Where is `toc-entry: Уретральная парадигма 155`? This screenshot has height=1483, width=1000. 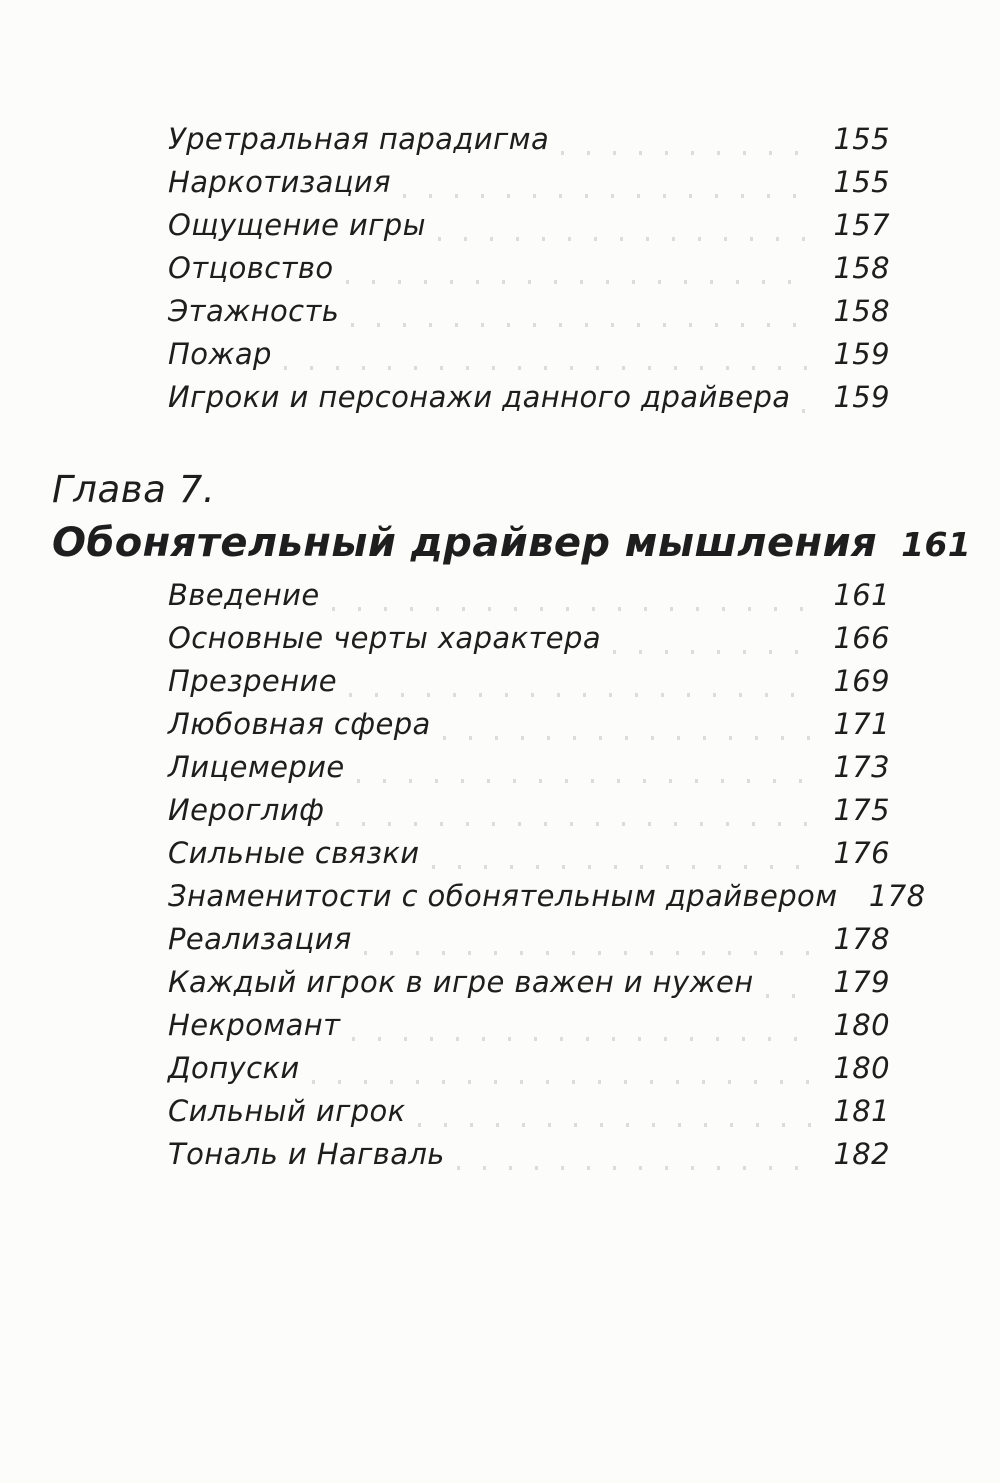
toc-entry: Уретральная парадигма 155 is located at coordinates (529, 143).